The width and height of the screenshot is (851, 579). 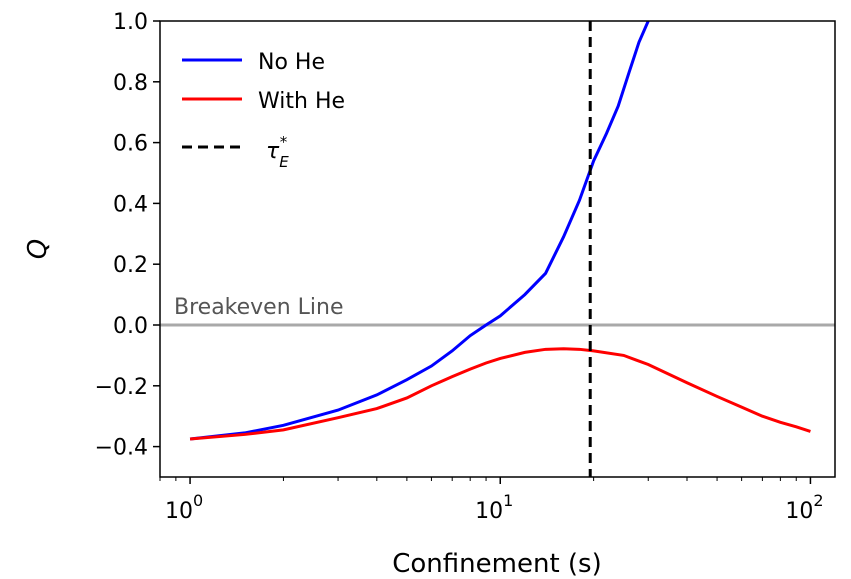 What do you see at coordinates (284, 162) in the screenshot?
I see `tau-sub: E` at bounding box center [284, 162].